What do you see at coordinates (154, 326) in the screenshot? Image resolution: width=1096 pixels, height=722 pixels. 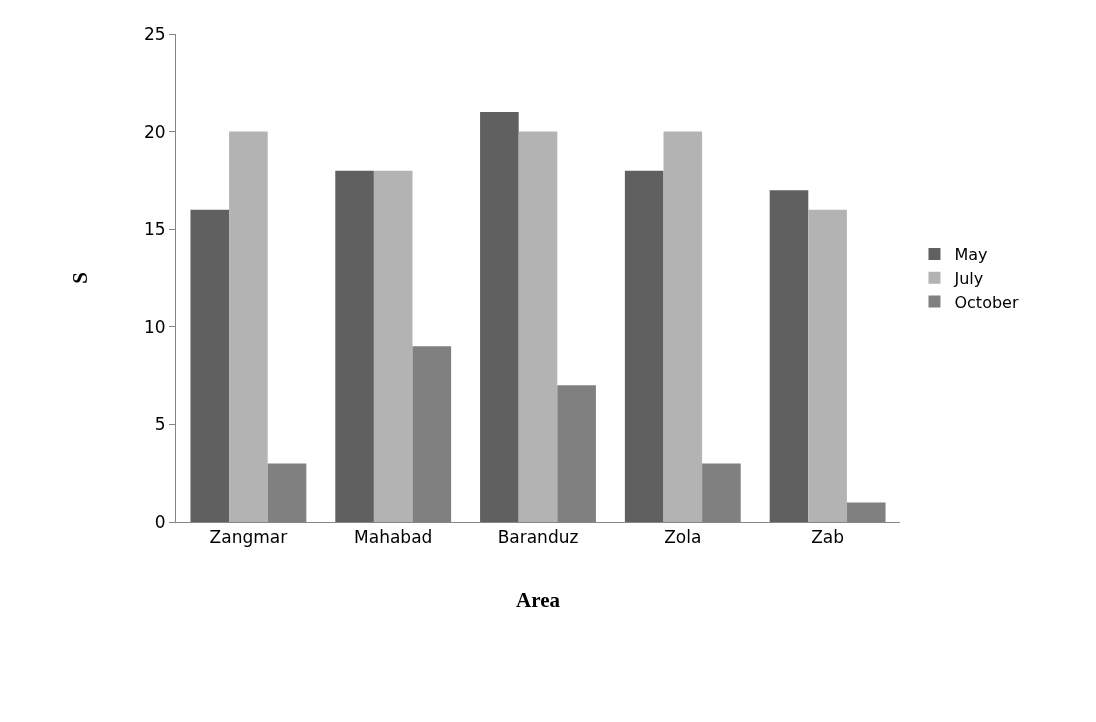 I see `y-tick-label: 10` at bounding box center [154, 326].